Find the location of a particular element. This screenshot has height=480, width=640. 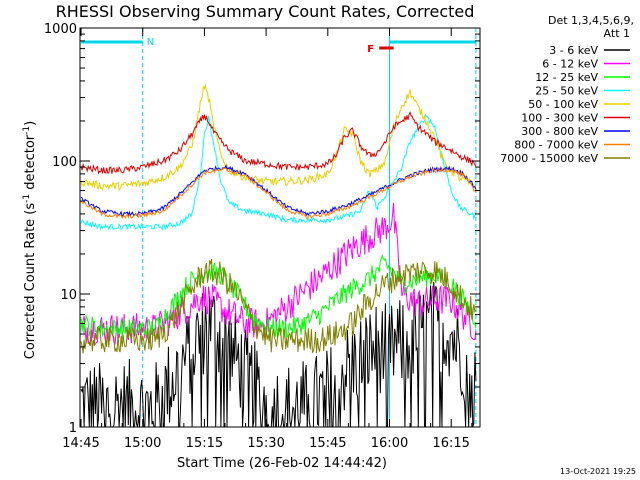

legend-label-5: 100 - 300 keV is located at coordinates (559, 118).